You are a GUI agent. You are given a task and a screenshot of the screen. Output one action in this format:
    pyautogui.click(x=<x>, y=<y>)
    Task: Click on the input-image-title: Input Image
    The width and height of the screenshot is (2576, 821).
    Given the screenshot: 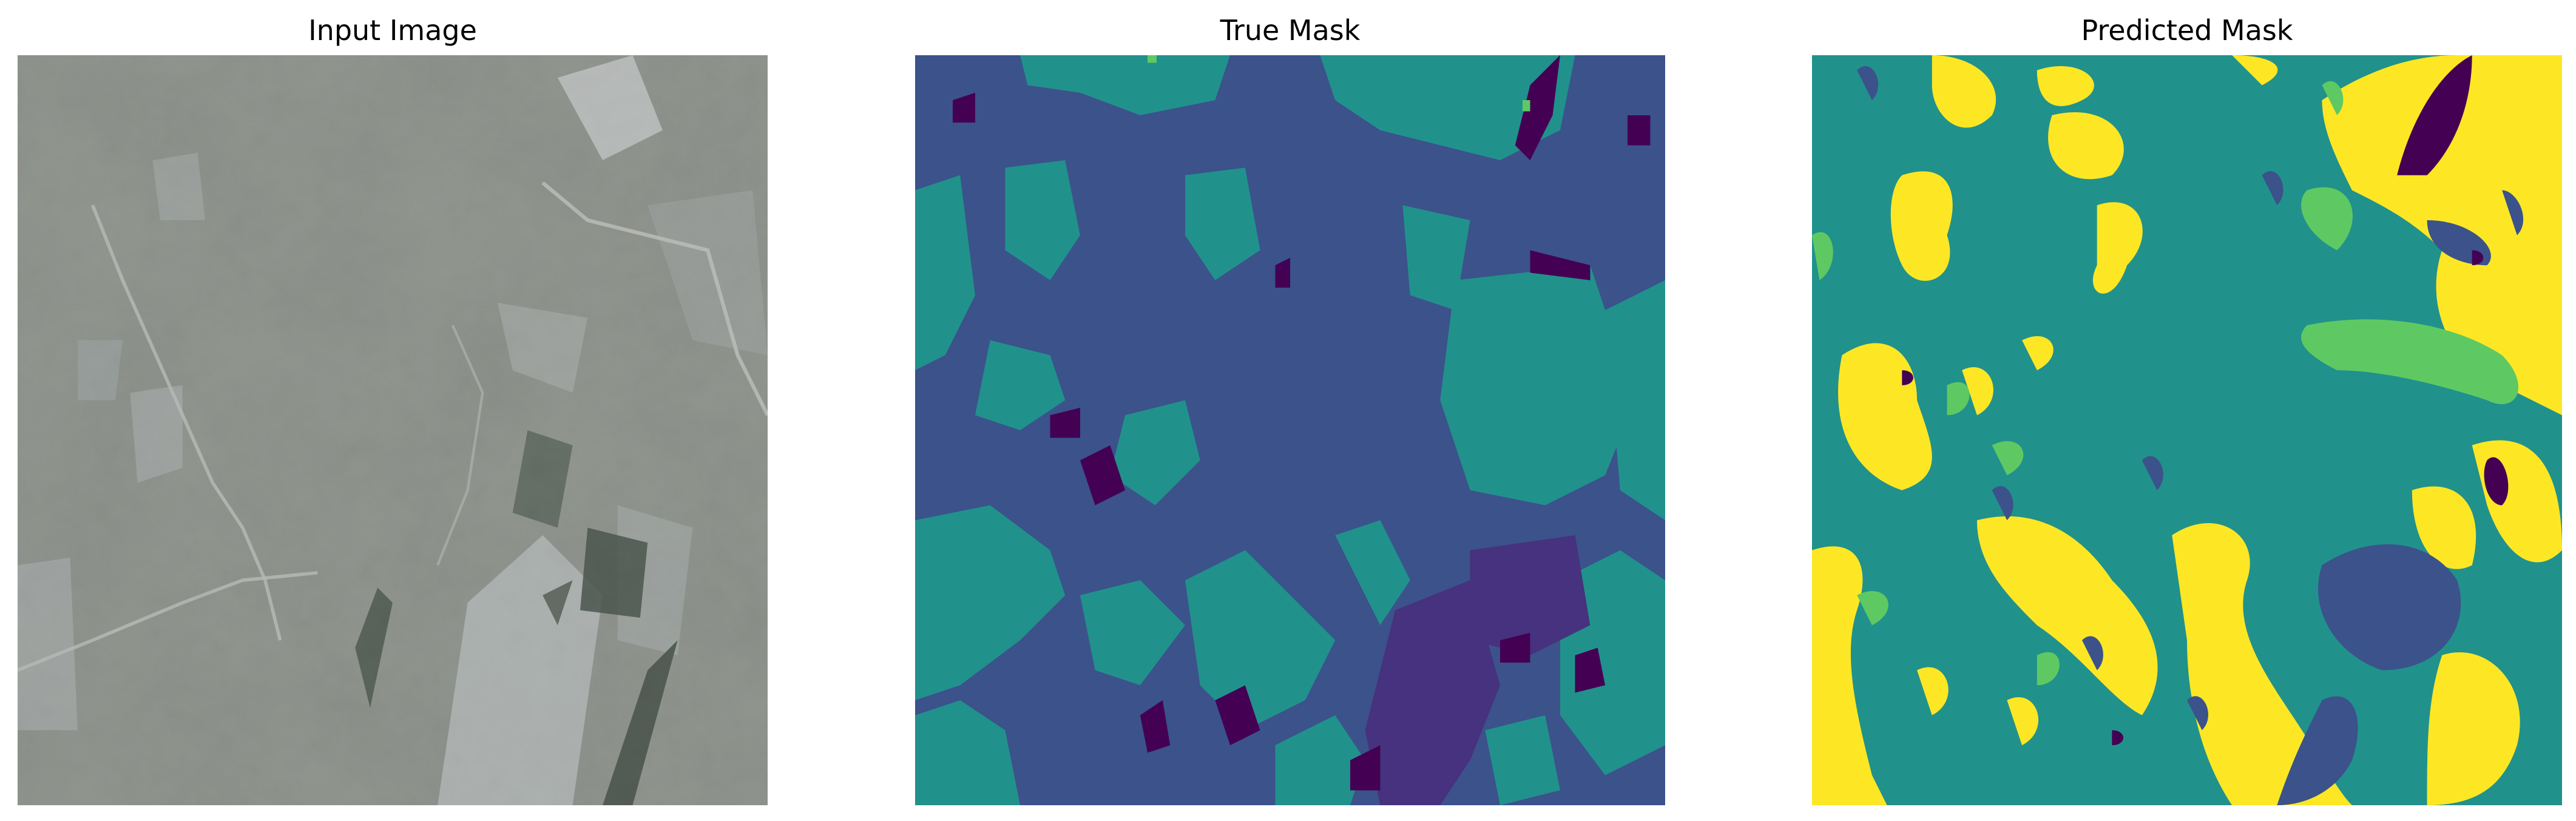 What is the action you would take?
    pyautogui.click(x=392, y=30)
    